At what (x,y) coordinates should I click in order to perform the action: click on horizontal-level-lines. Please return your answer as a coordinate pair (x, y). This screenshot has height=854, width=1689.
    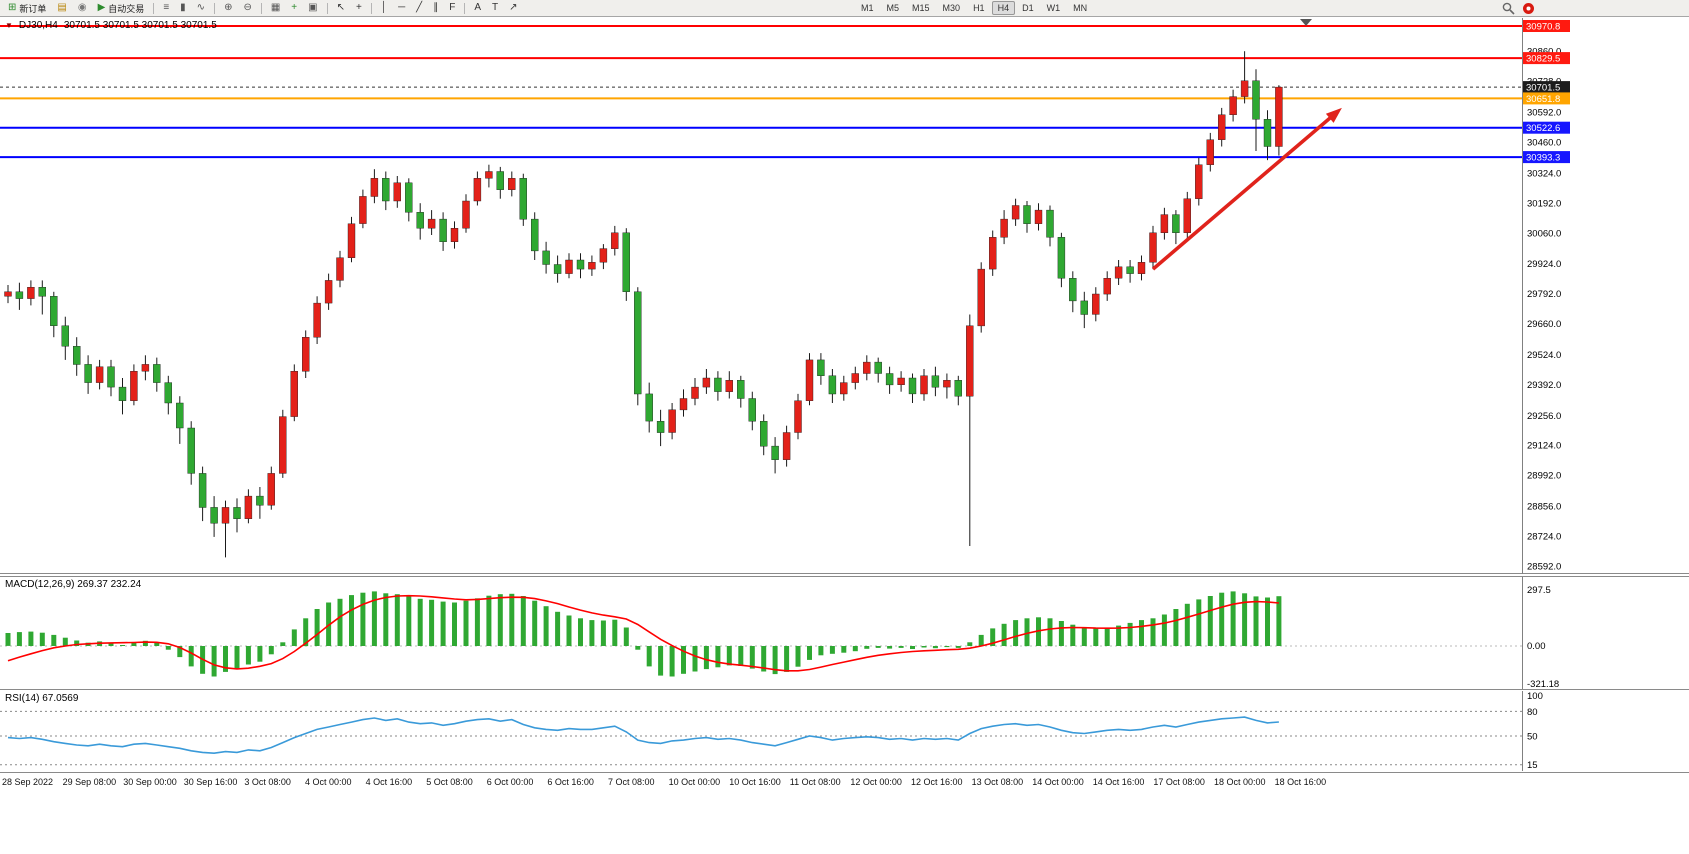
    Looking at the image, I should click on (761, 92).